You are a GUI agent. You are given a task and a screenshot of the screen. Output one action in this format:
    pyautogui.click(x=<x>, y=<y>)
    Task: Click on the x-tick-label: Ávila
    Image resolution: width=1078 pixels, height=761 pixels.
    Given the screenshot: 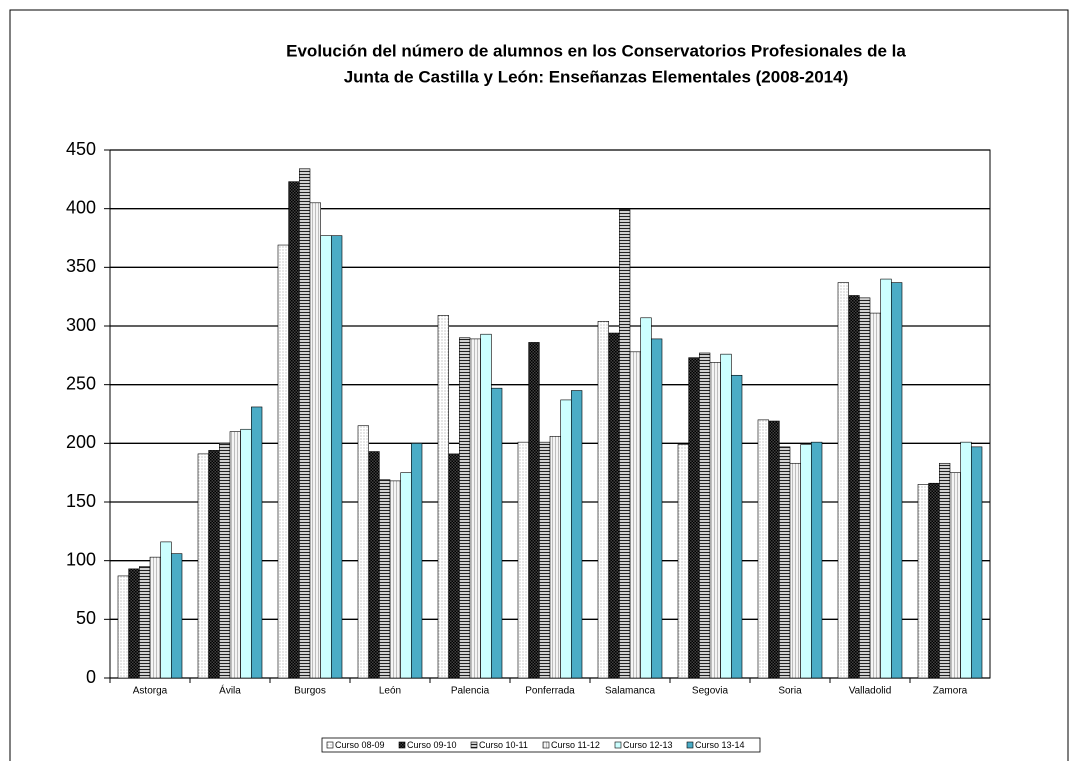 What is the action you would take?
    pyautogui.click(x=230, y=690)
    